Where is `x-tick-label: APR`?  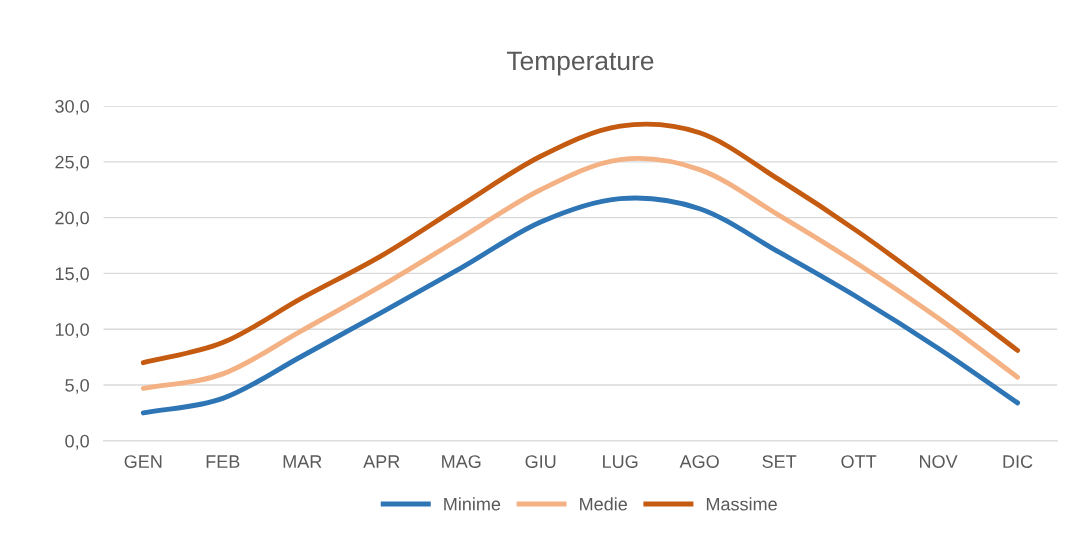 x-tick-label: APR is located at coordinates (381, 461).